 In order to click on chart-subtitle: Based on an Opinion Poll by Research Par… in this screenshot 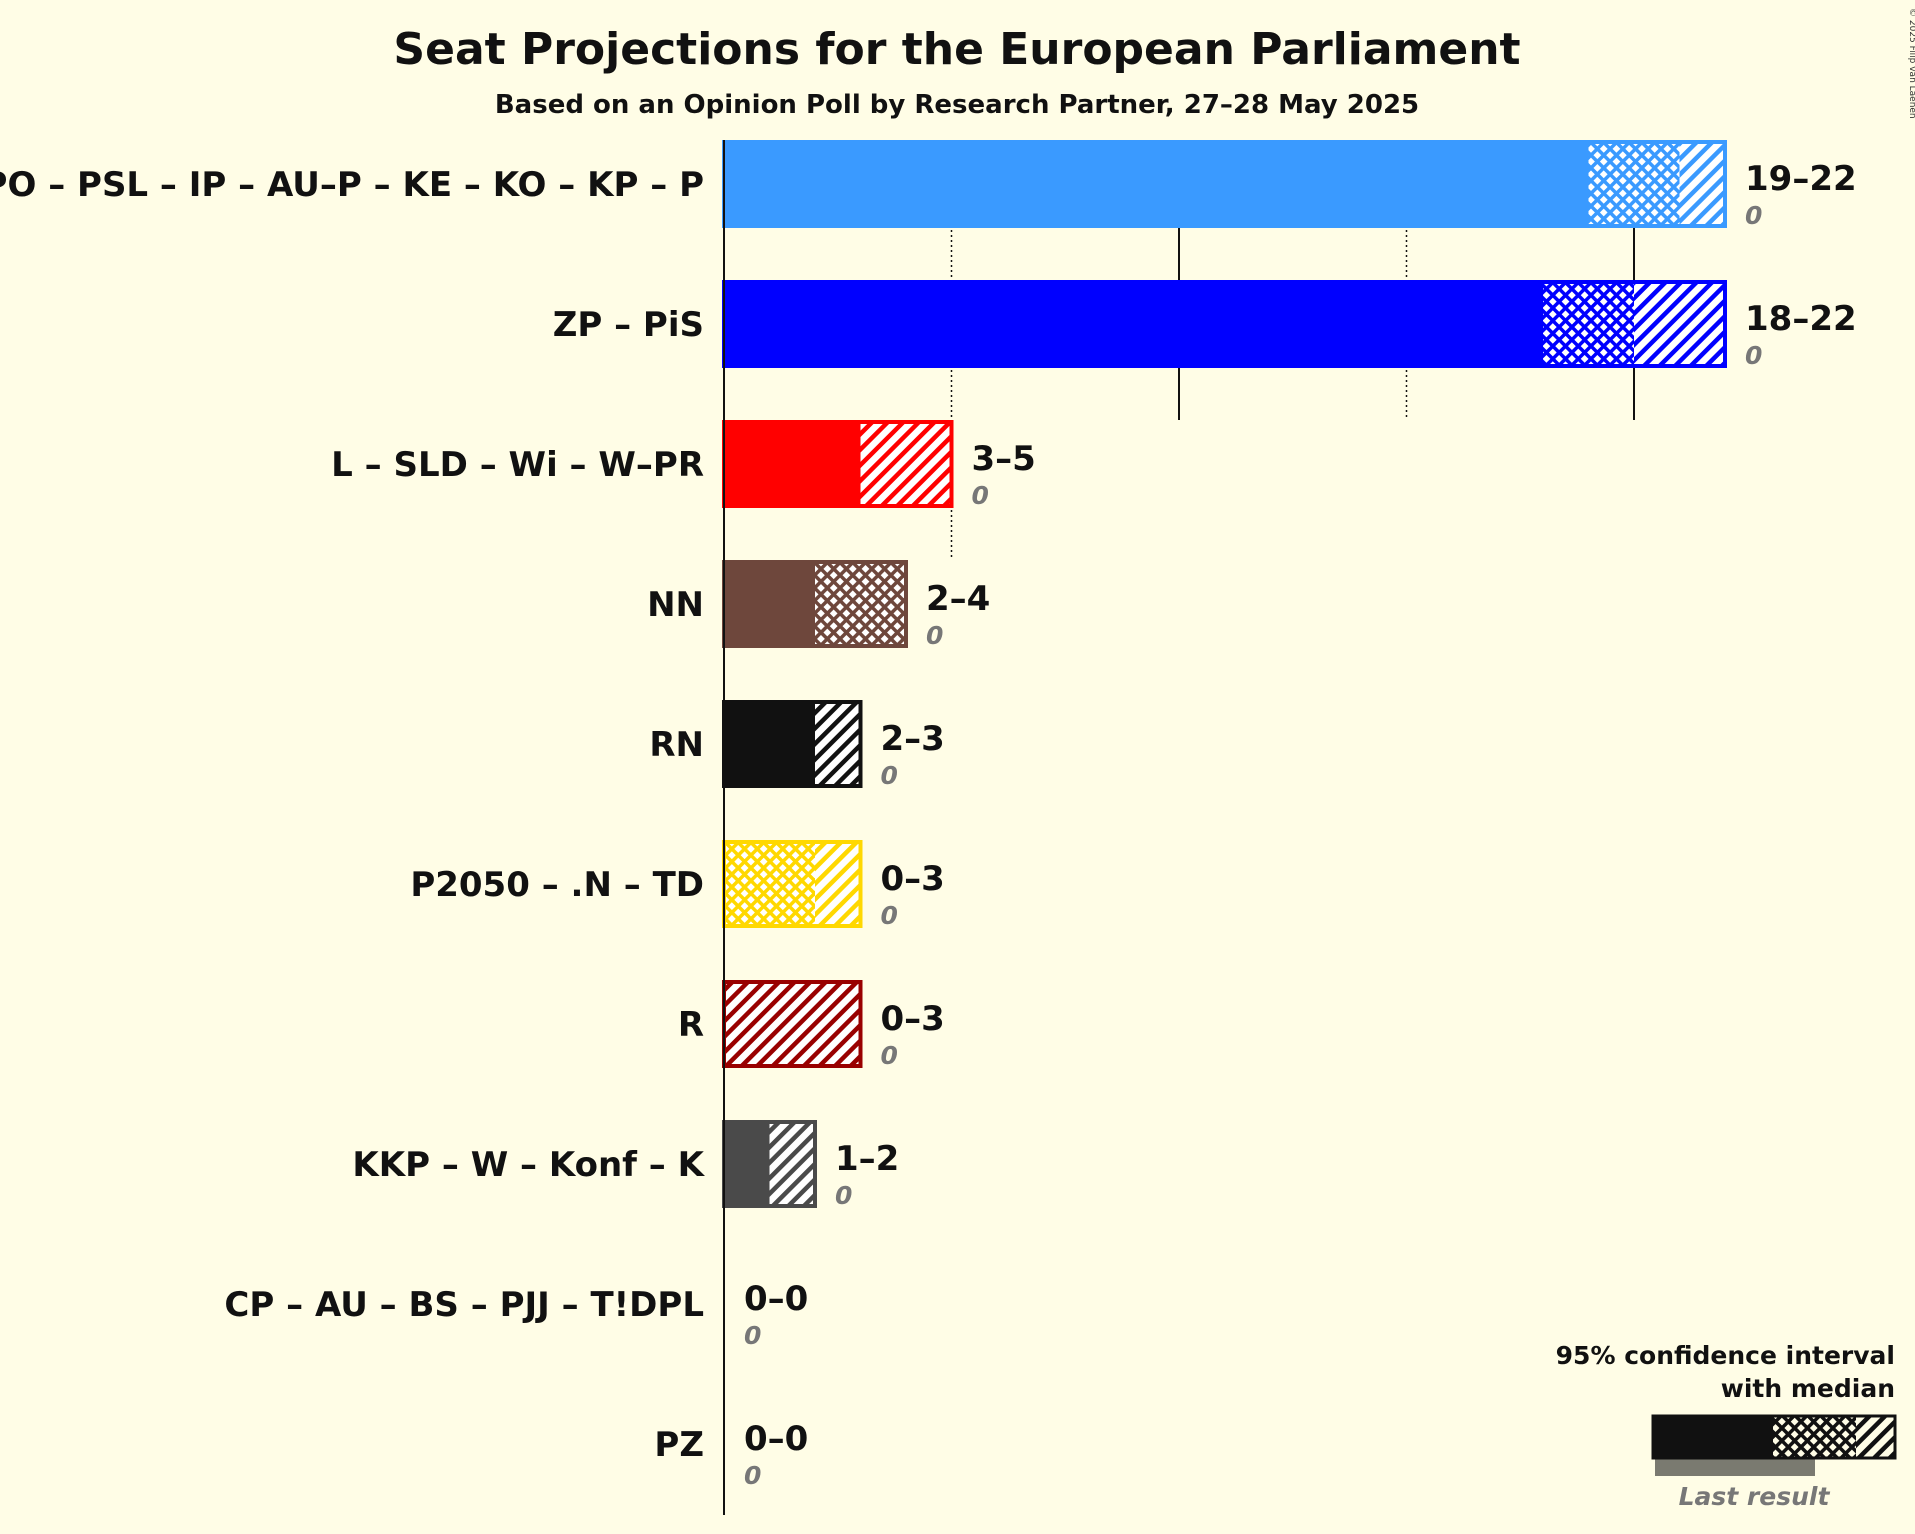, I will do `click(957, 105)`.